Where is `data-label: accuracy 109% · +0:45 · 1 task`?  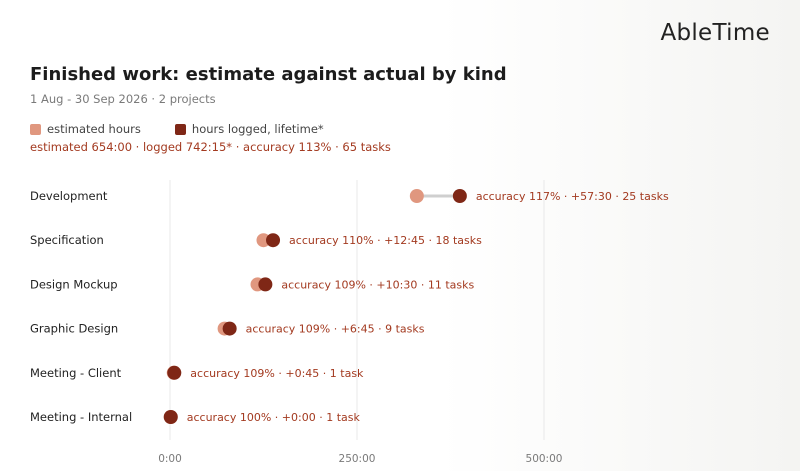
data-label: accuracy 109% · +0:45 · 1 task is located at coordinates (277, 373).